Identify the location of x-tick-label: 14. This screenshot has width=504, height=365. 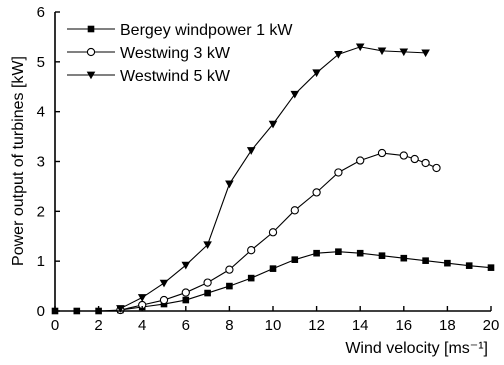
(360, 325).